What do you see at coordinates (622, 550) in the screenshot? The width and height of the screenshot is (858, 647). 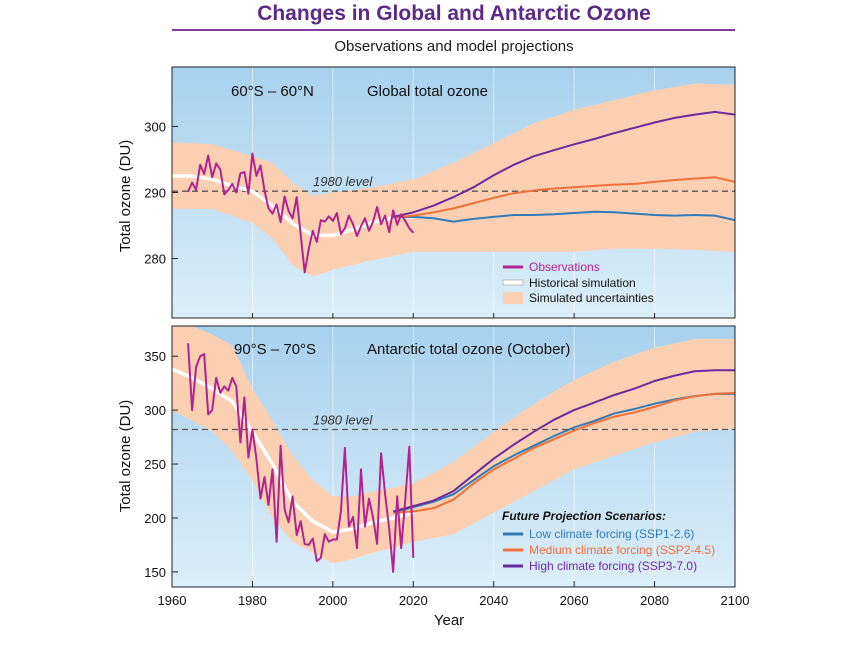 I see `legend-medium-label: Medium climate forcing (SSP2-4.5)` at bounding box center [622, 550].